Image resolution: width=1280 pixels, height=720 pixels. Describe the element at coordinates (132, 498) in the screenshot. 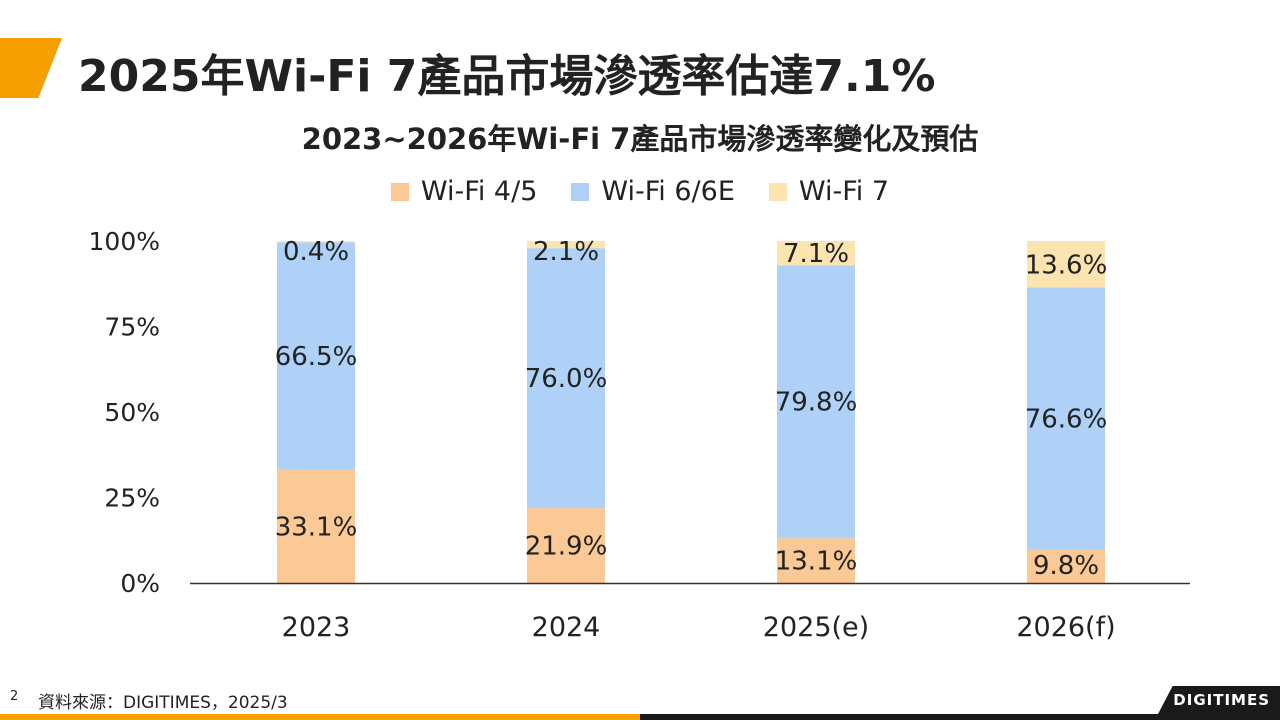

I see `y-tick-label: 25%` at that location.